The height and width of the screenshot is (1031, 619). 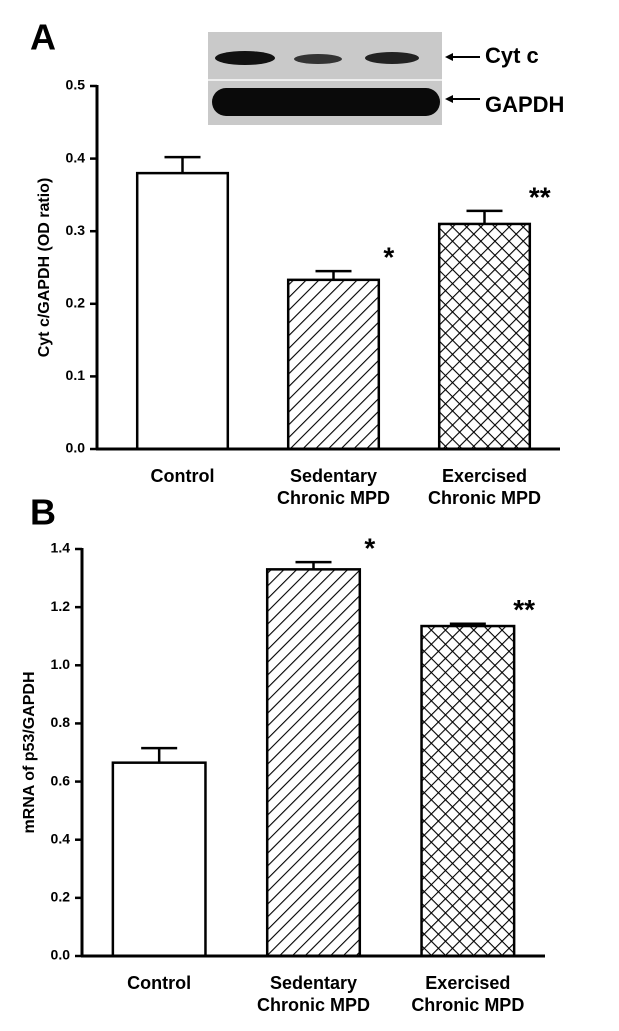 I want to click on panel-label: B, so click(x=43, y=512).